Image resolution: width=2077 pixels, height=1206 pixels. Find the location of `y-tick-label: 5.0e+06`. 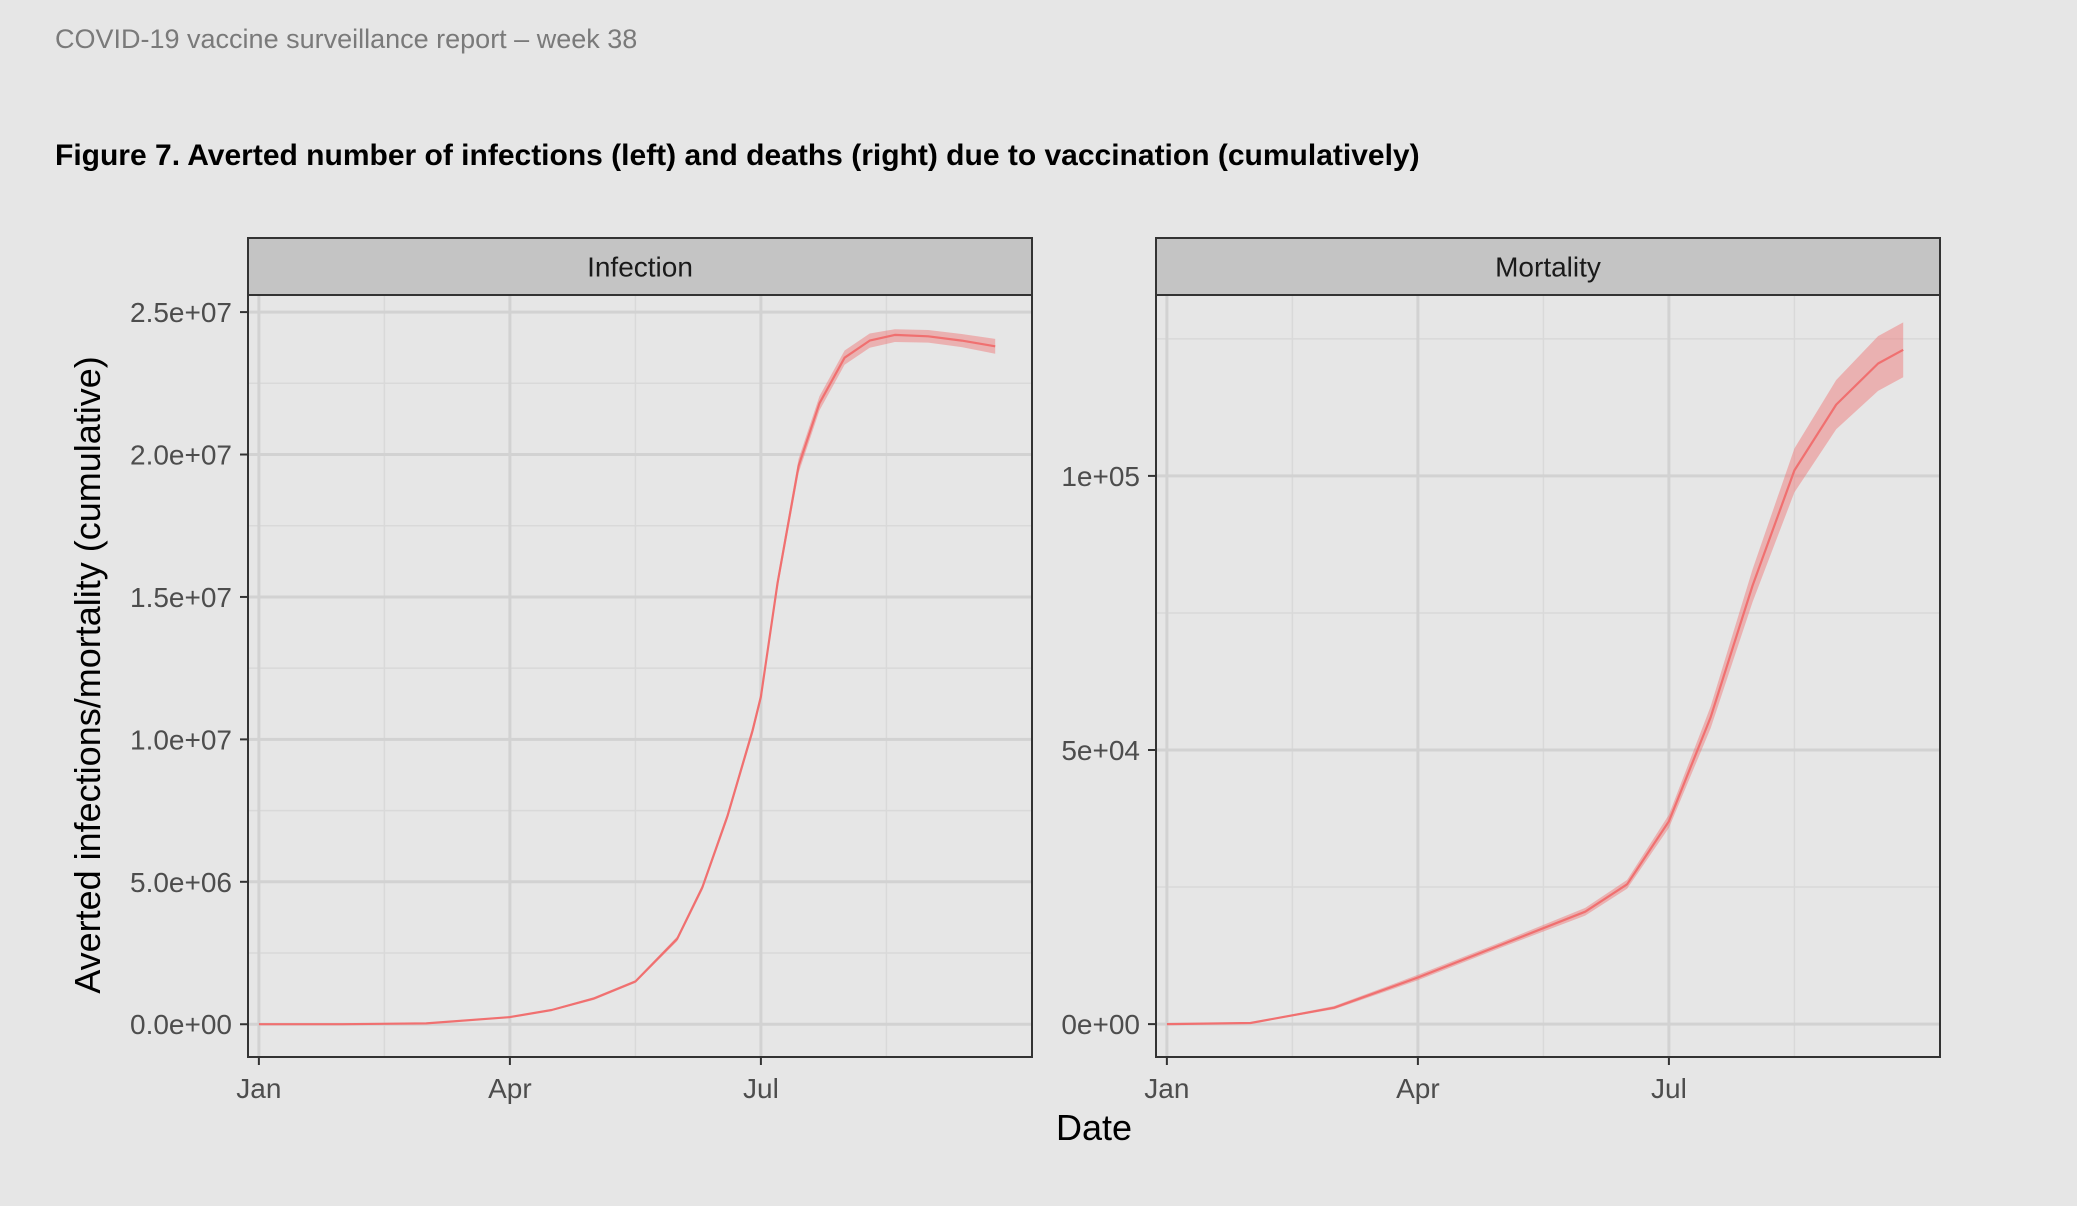

y-tick-label: 5.0e+06 is located at coordinates (181, 882).